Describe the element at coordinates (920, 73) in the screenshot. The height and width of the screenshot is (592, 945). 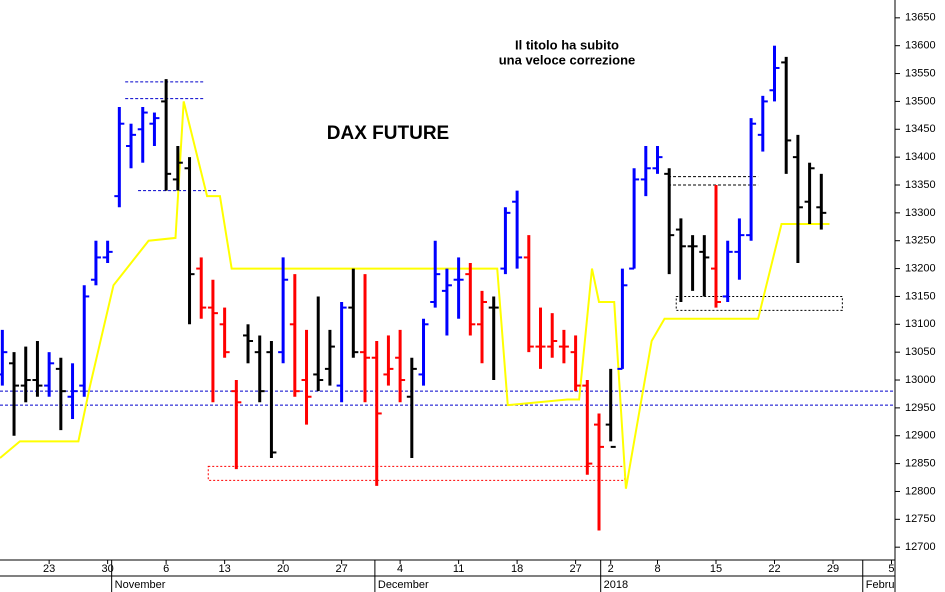
I see `y-tick-label: 13550` at that location.